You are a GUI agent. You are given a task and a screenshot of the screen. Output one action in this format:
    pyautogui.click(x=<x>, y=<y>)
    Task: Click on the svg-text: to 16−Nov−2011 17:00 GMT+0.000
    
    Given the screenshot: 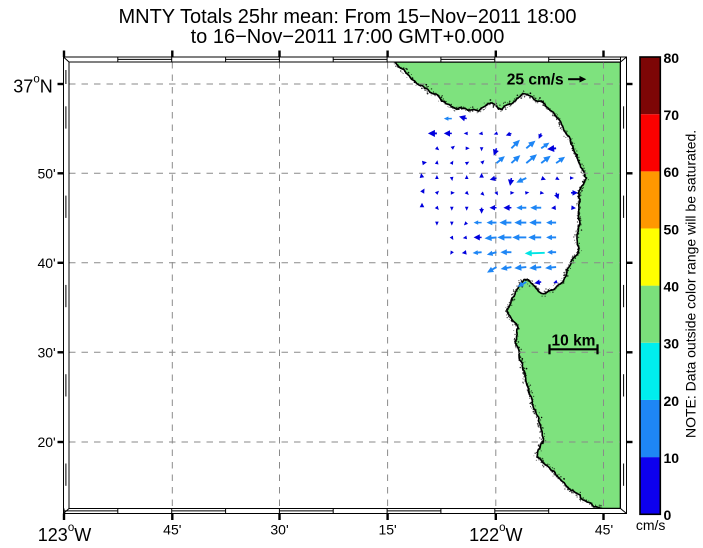 What is the action you would take?
    pyautogui.click(x=348, y=37)
    